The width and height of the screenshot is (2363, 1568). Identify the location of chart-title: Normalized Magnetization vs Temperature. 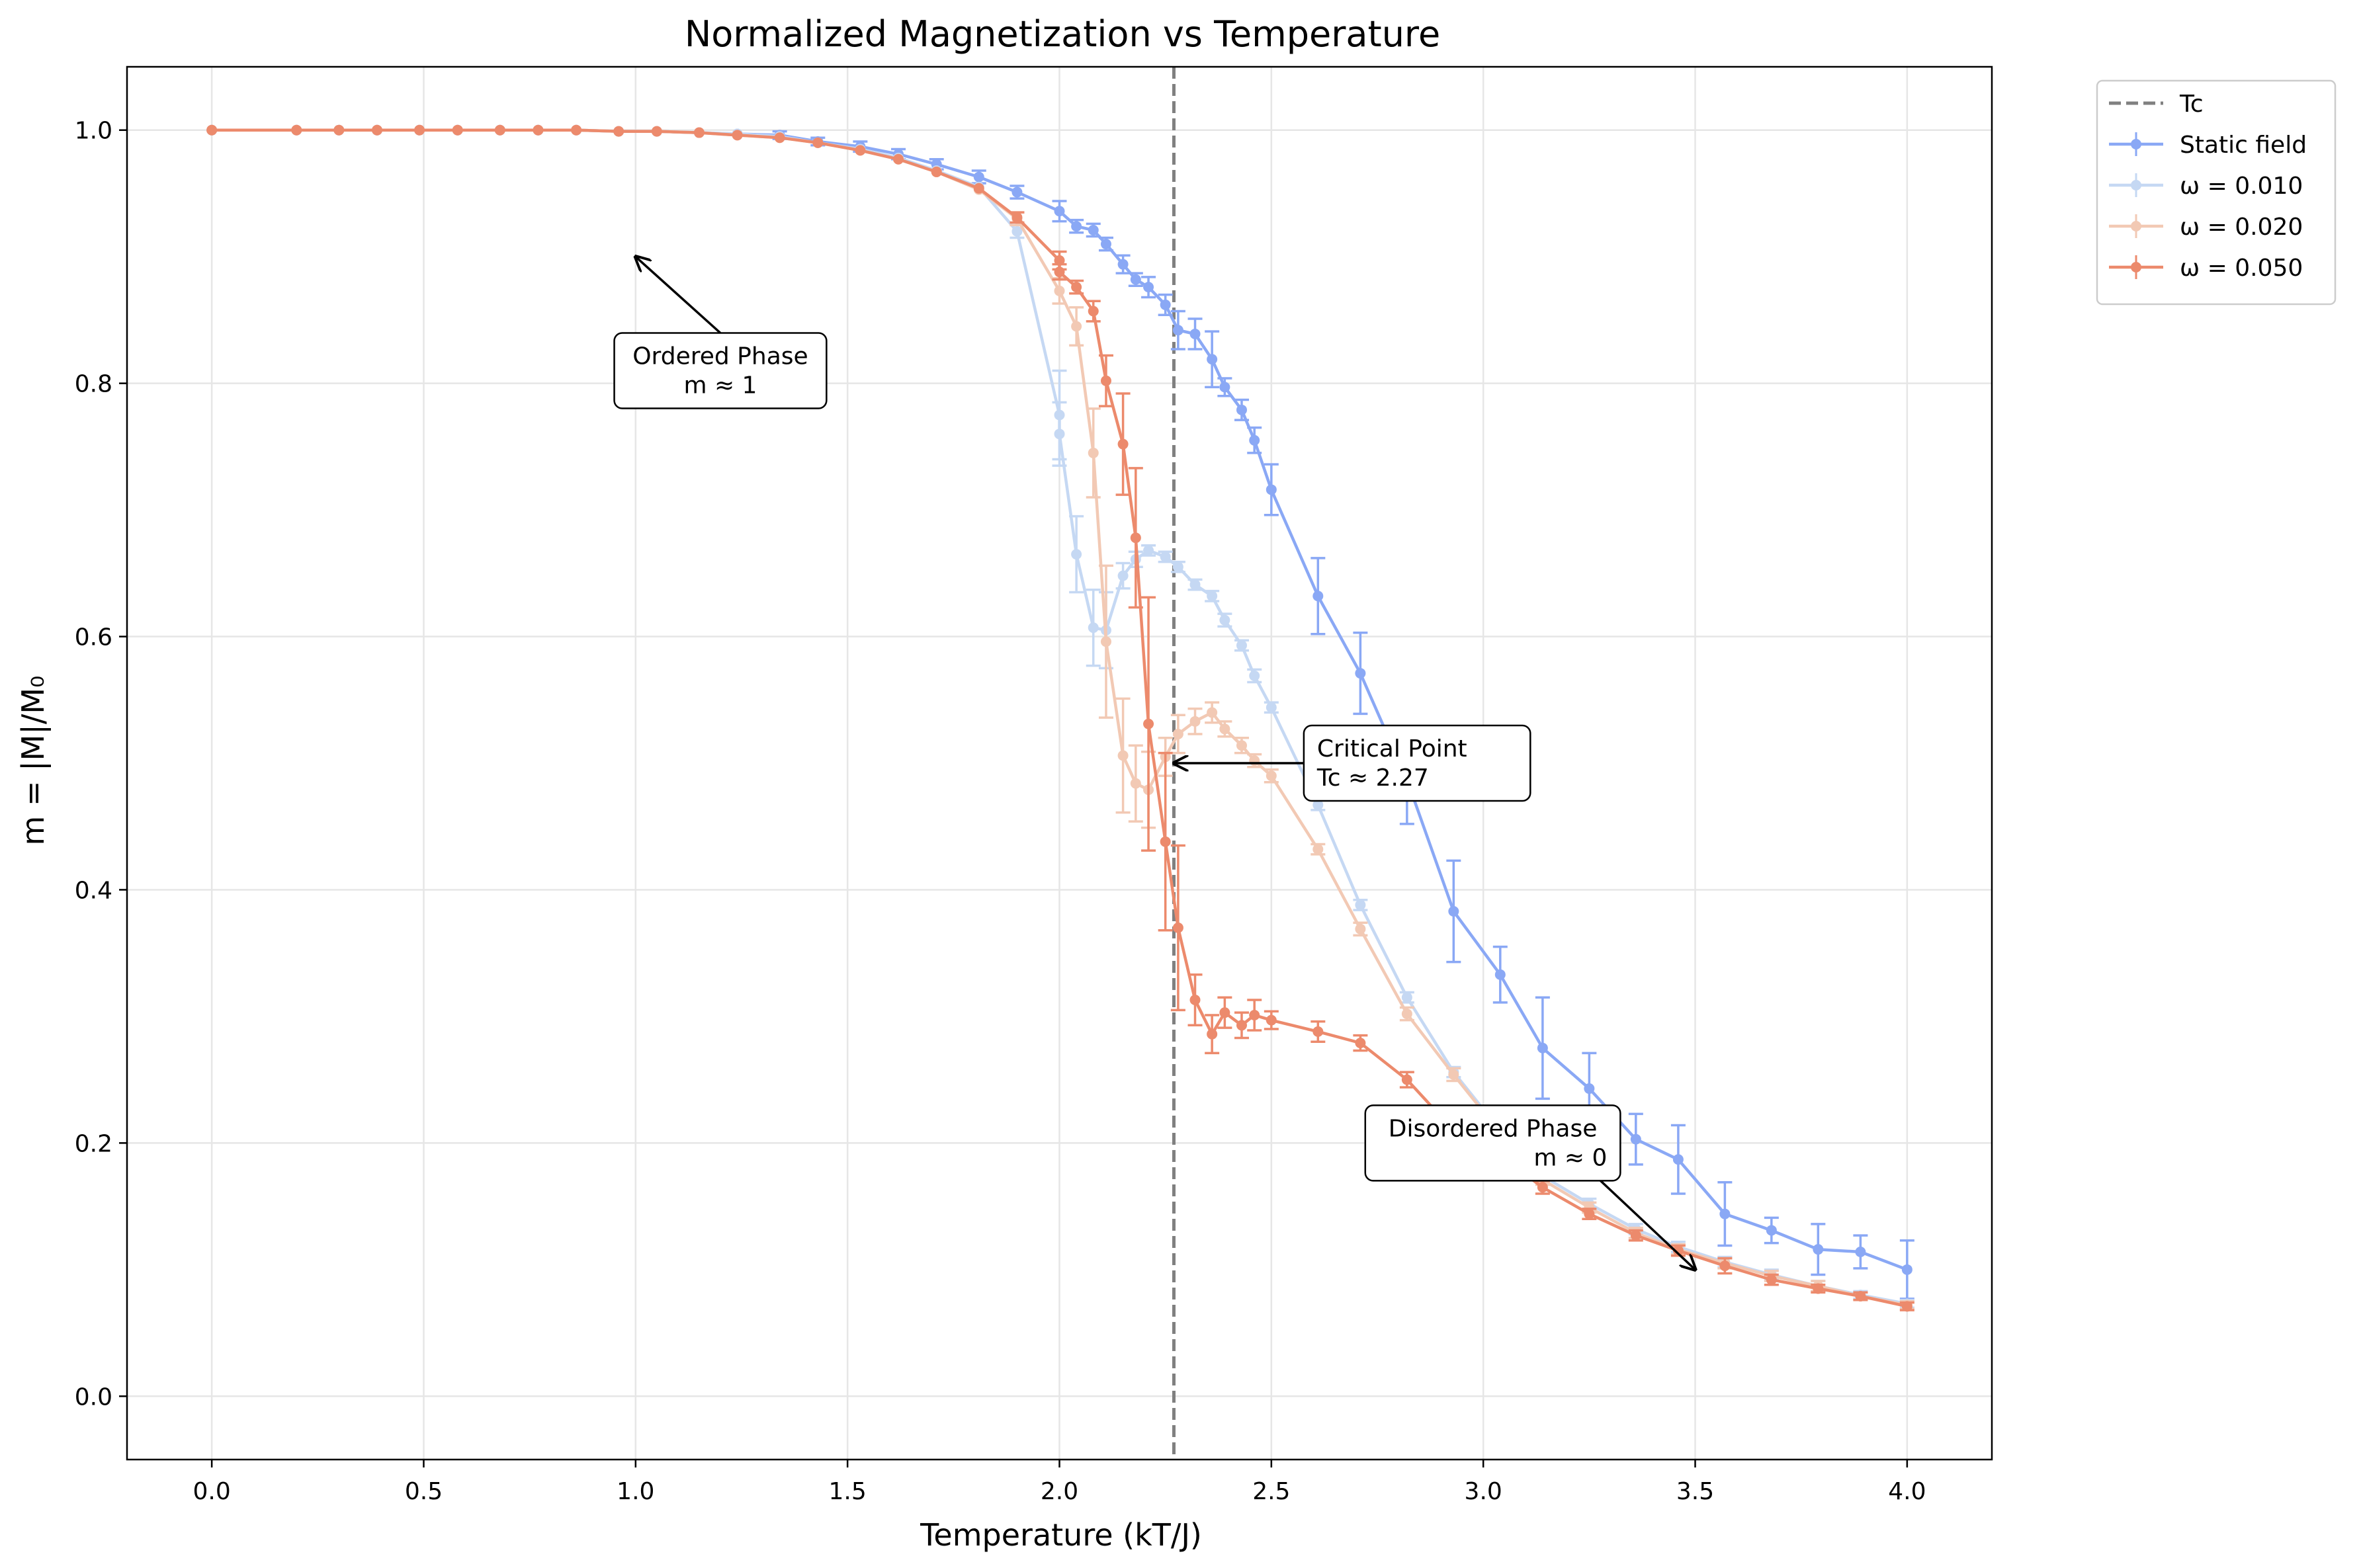
(1062, 34).